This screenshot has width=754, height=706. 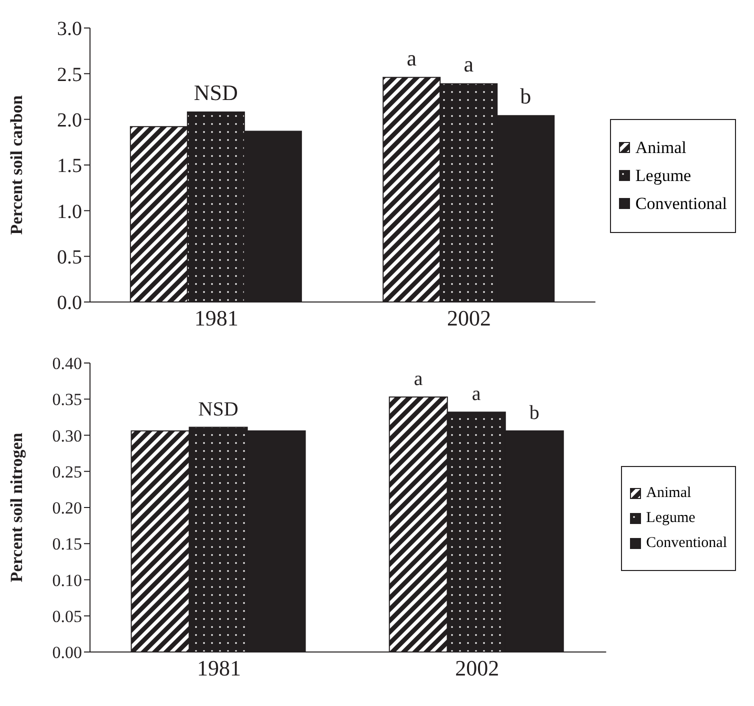 What do you see at coordinates (69, 29) in the screenshot?
I see `y-tick-label: 3.0` at bounding box center [69, 29].